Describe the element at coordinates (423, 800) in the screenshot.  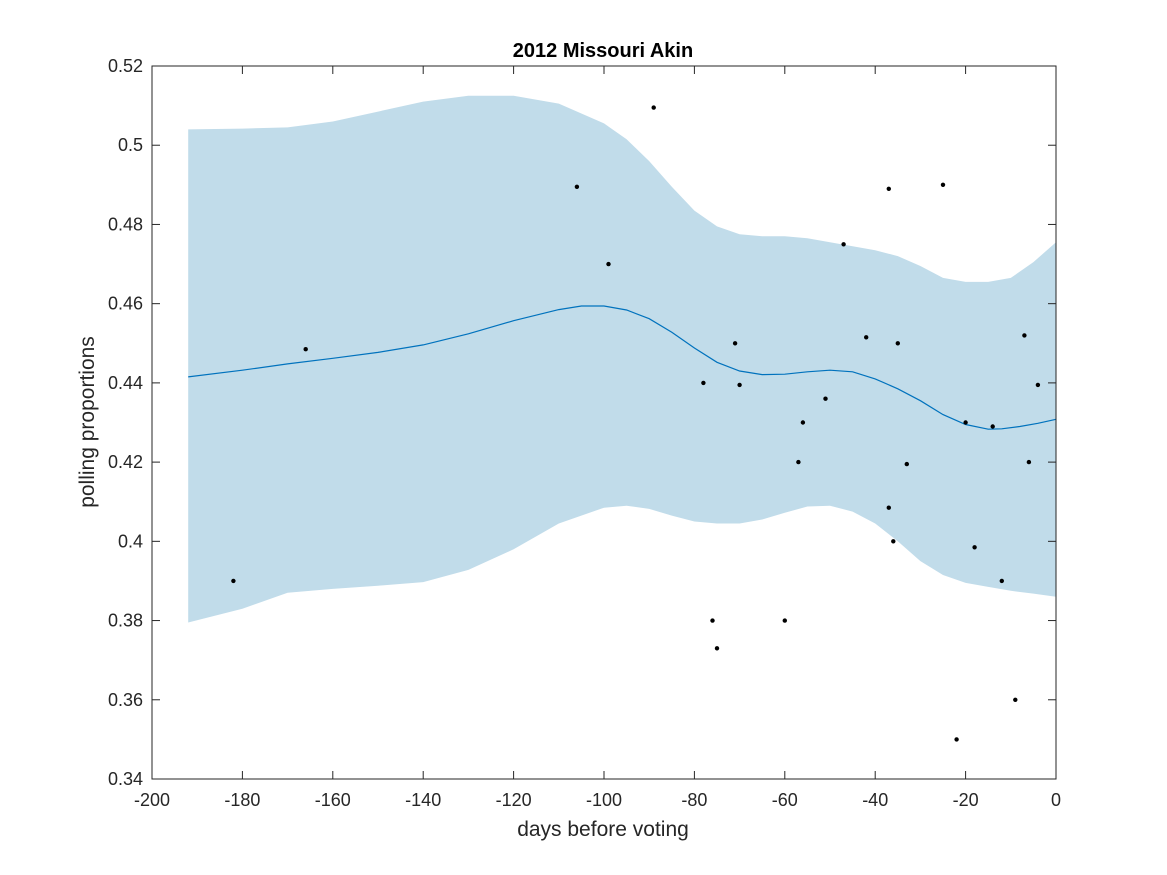
I see `x-tick-label: -140` at that location.